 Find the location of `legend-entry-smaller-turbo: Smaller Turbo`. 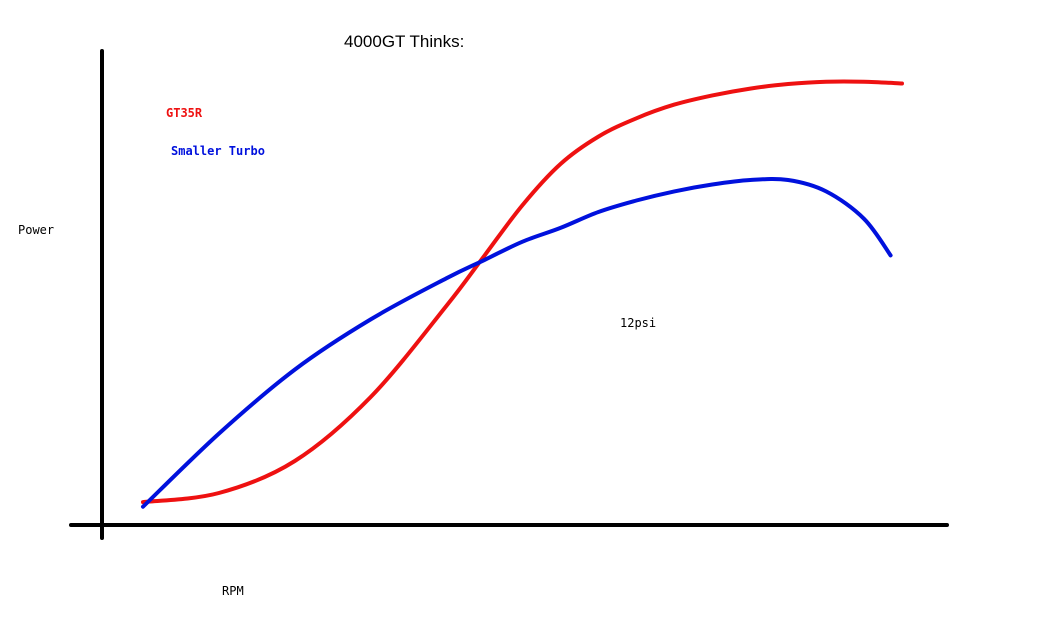

legend-entry-smaller-turbo: Smaller Turbo is located at coordinates (218, 151).